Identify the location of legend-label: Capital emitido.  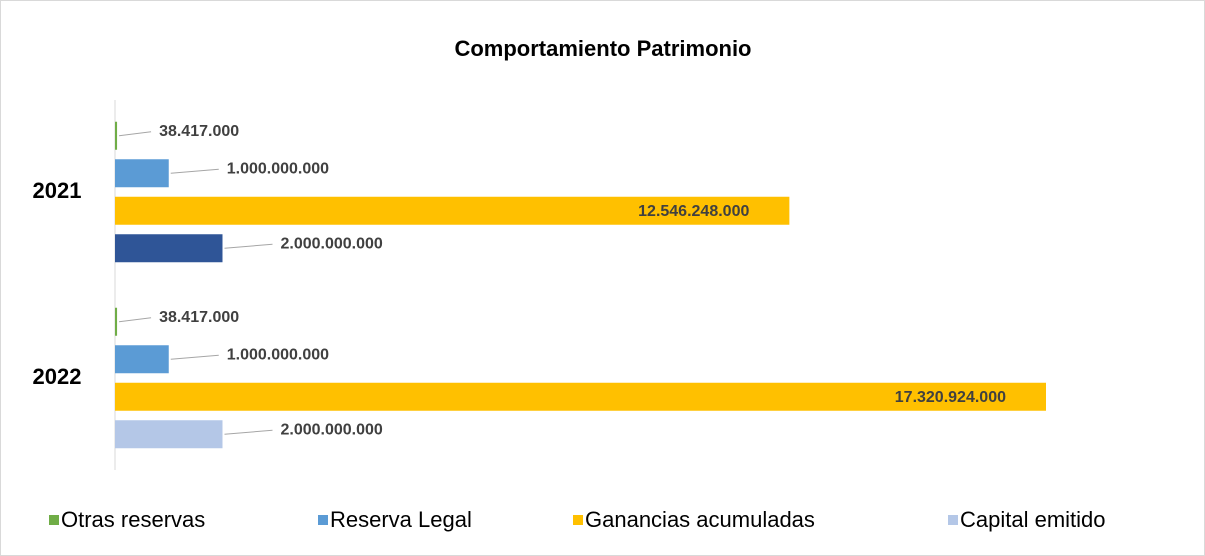
(1033, 519).